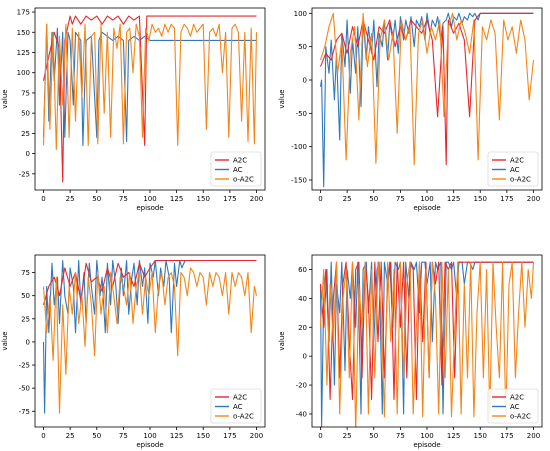 The height and width of the screenshot is (451, 550). I want to click on y-tick-label: 175, so click(23, 13).